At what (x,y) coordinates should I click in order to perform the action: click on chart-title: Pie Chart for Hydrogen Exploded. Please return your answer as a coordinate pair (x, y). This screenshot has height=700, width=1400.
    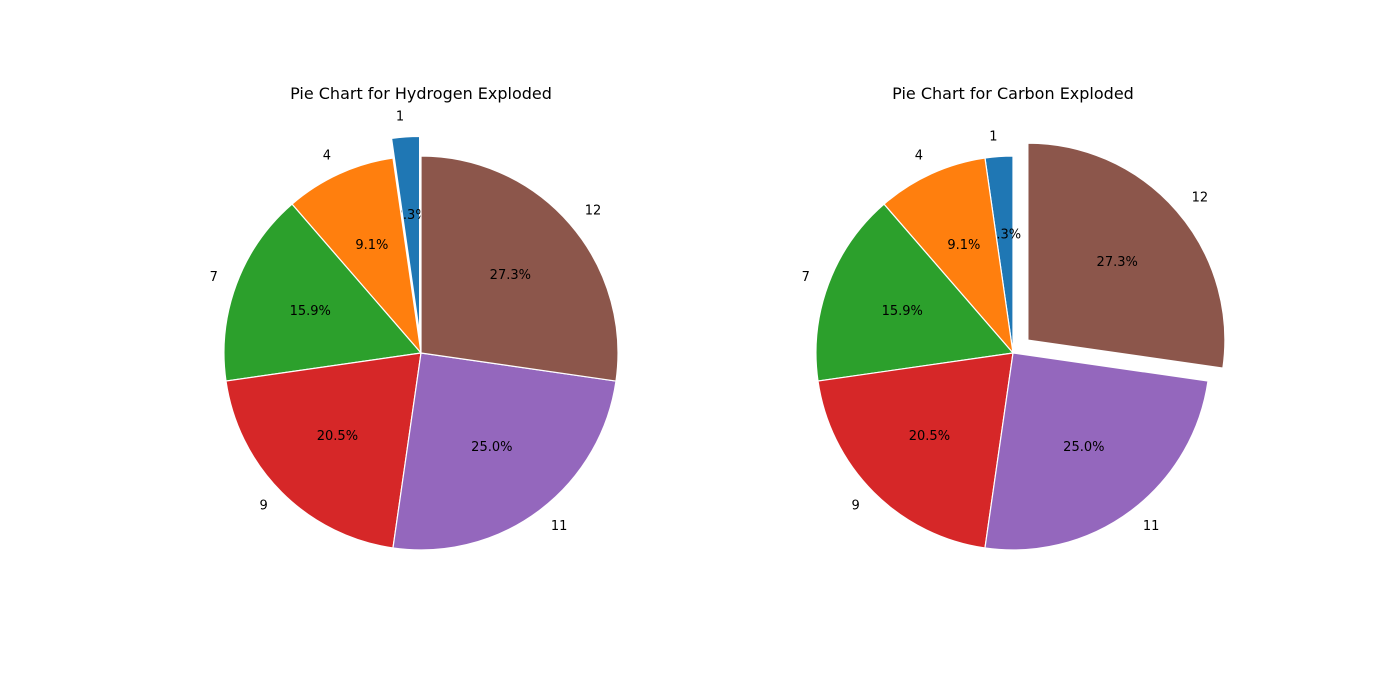
    Looking at the image, I should click on (421, 93).